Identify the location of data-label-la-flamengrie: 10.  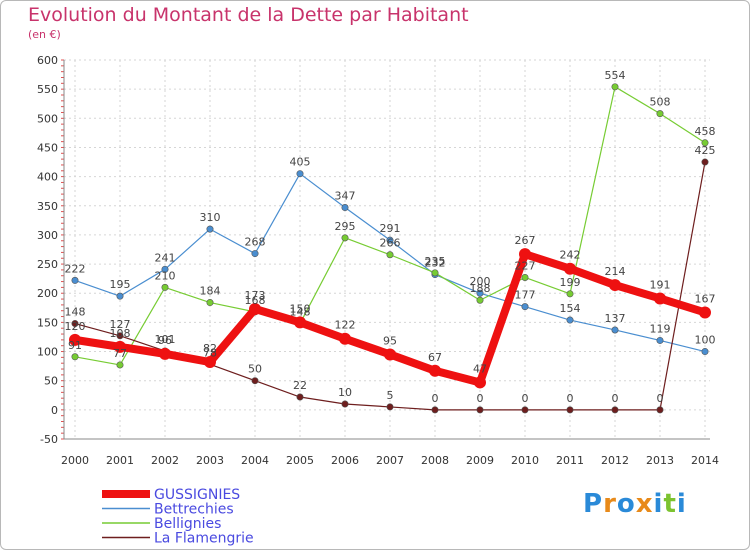
(345, 392).